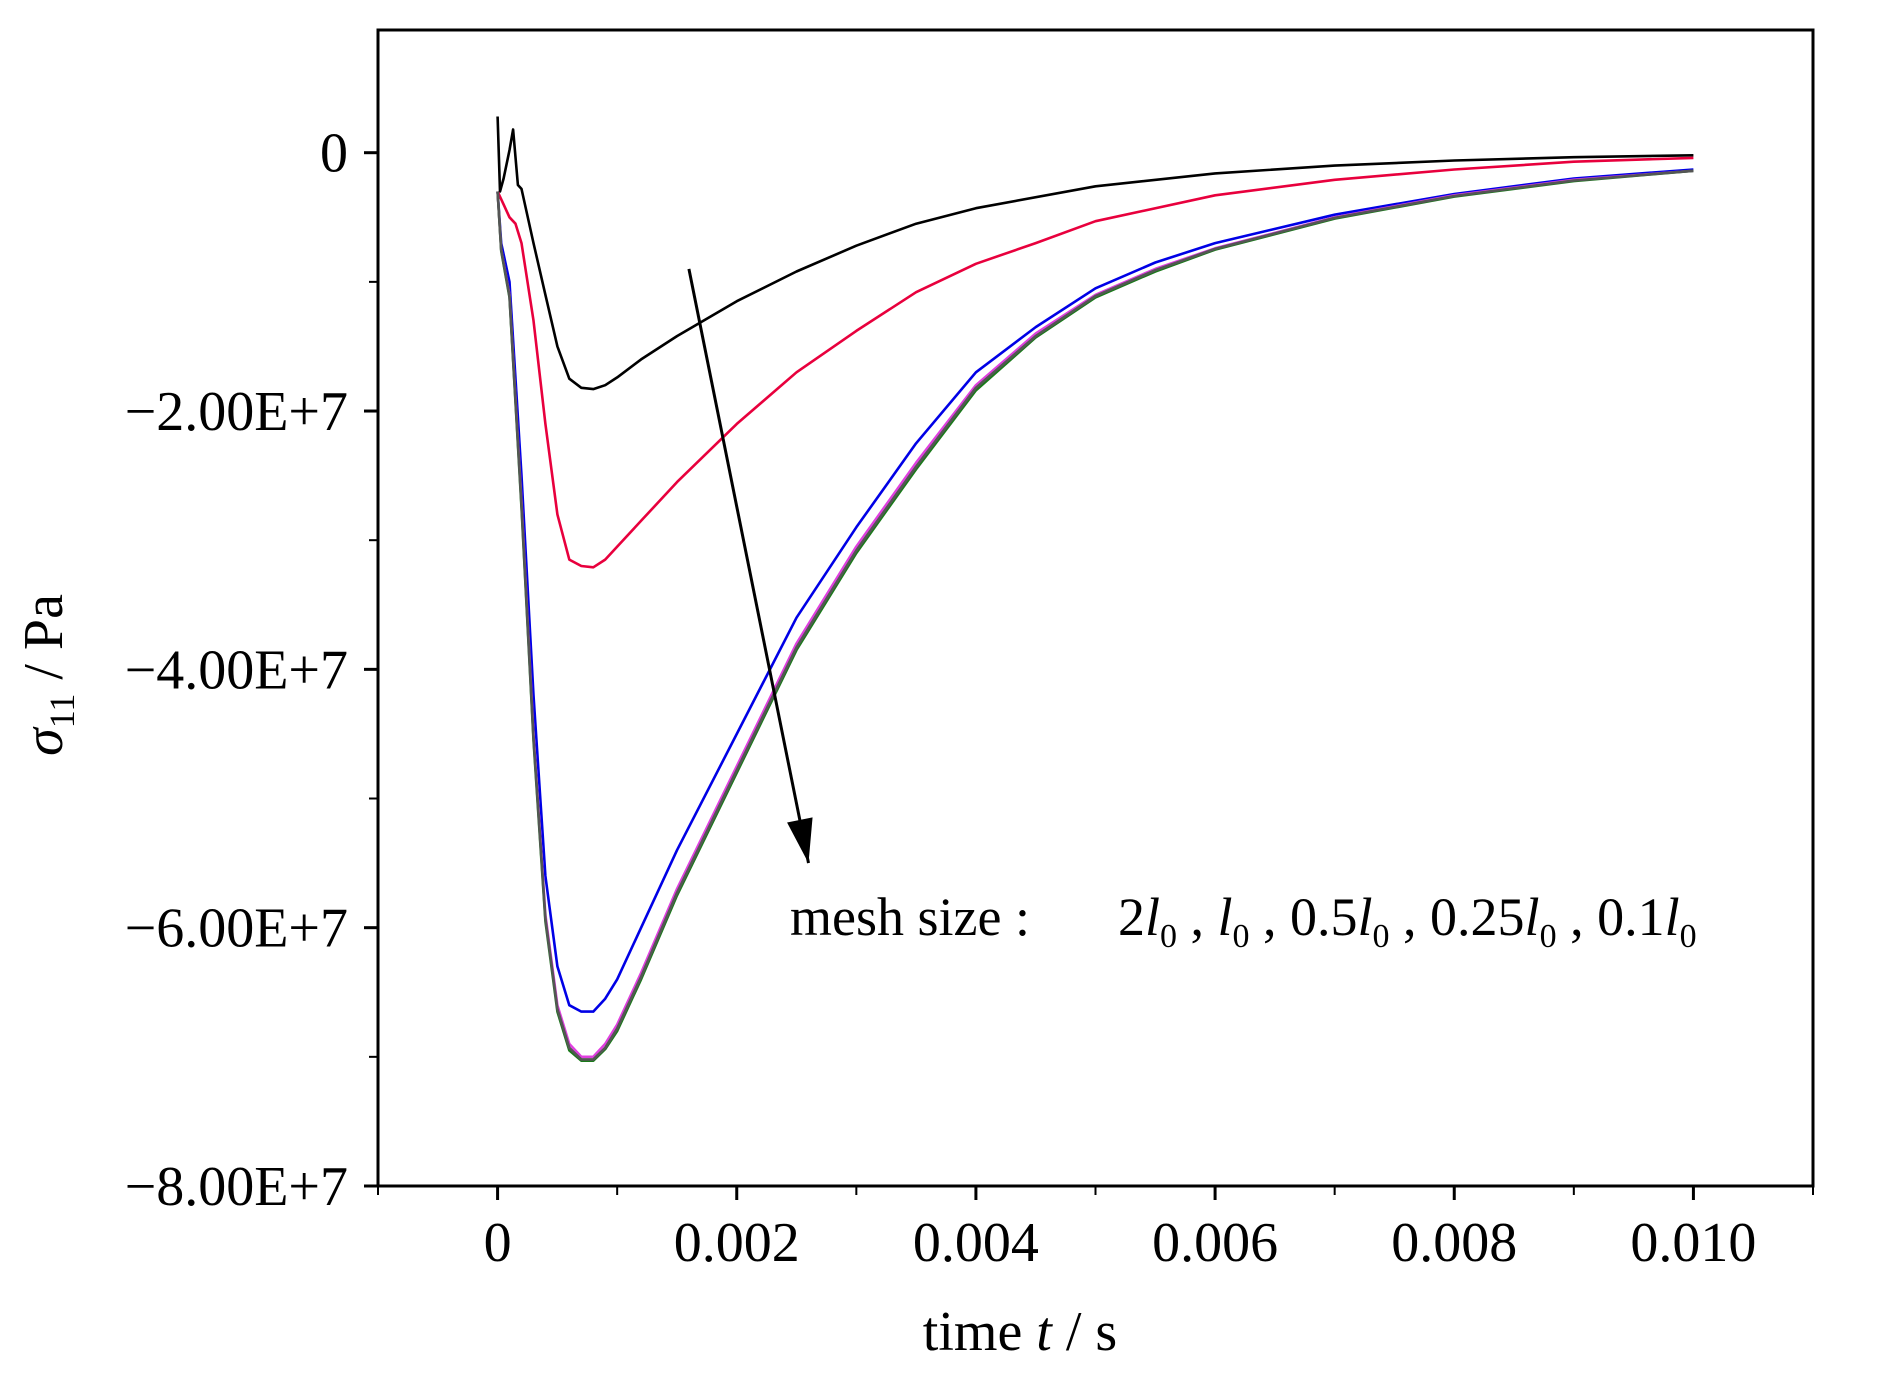  Describe the element at coordinates (236, 670) in the screenshot. I see `y-tick-label: −4.00E+7` at that location.